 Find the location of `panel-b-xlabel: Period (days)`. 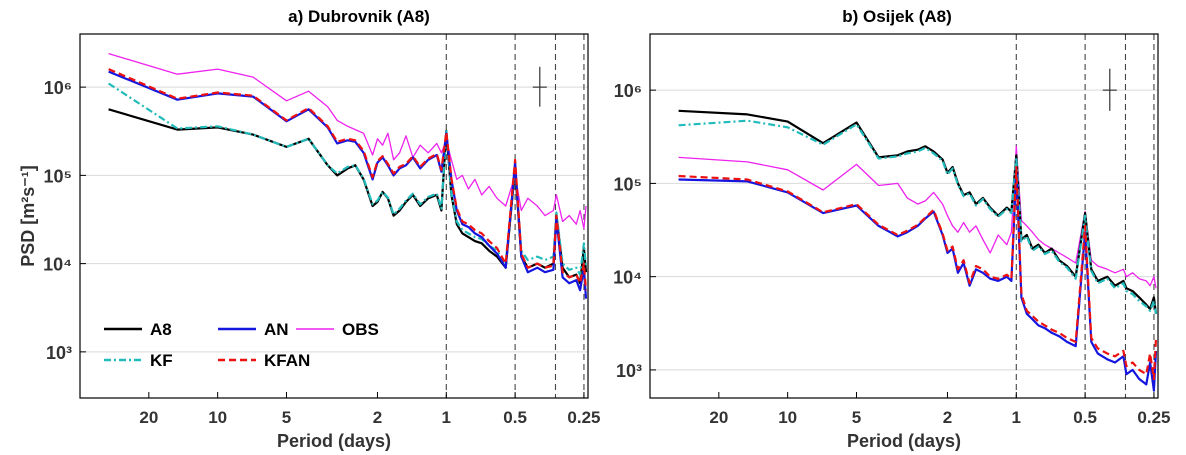

panel-b-xlabel: Period (days) is located at coordinates (904, 441).